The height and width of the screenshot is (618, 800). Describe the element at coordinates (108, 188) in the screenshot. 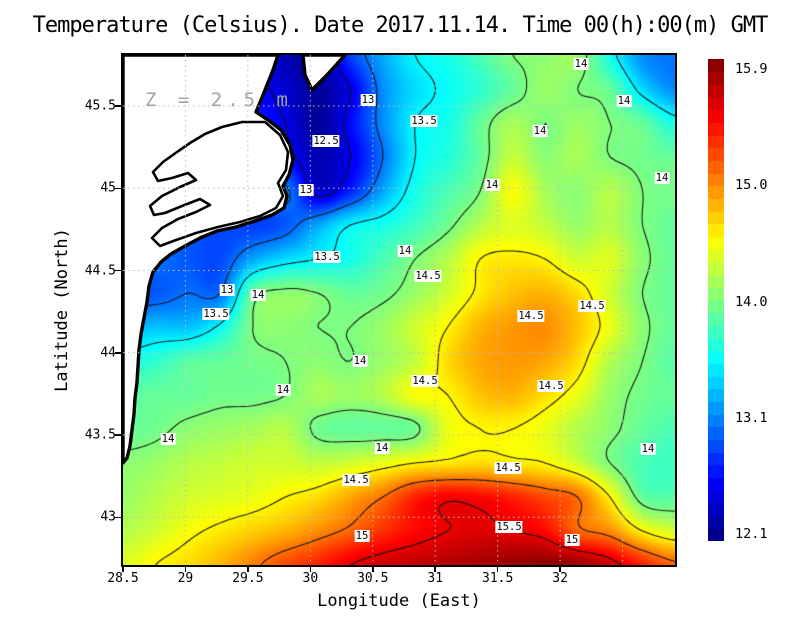

I see `y-axis-tick-label: 45` at that location.